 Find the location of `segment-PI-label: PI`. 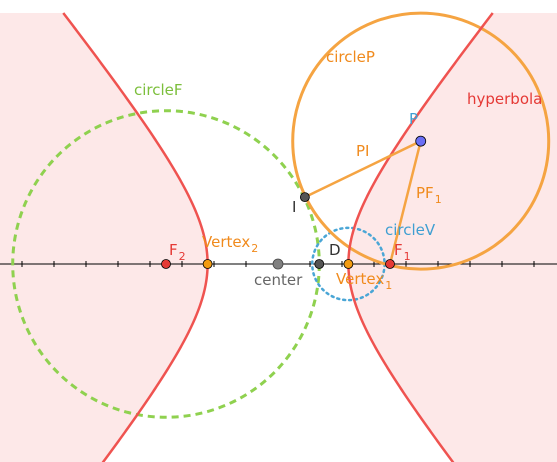

segment-PI-label: PI is located at coordinates (362, 151).